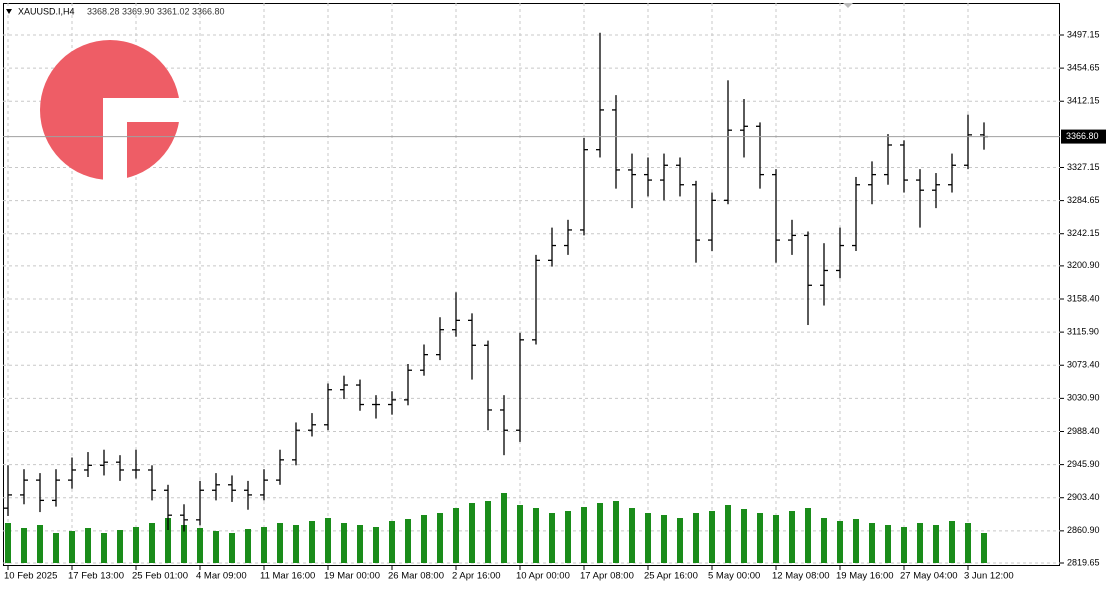 This screenshot has width=1107, height=589. I want to click on x-tick-label: 17 Feb 13:00, so click(96, 576).